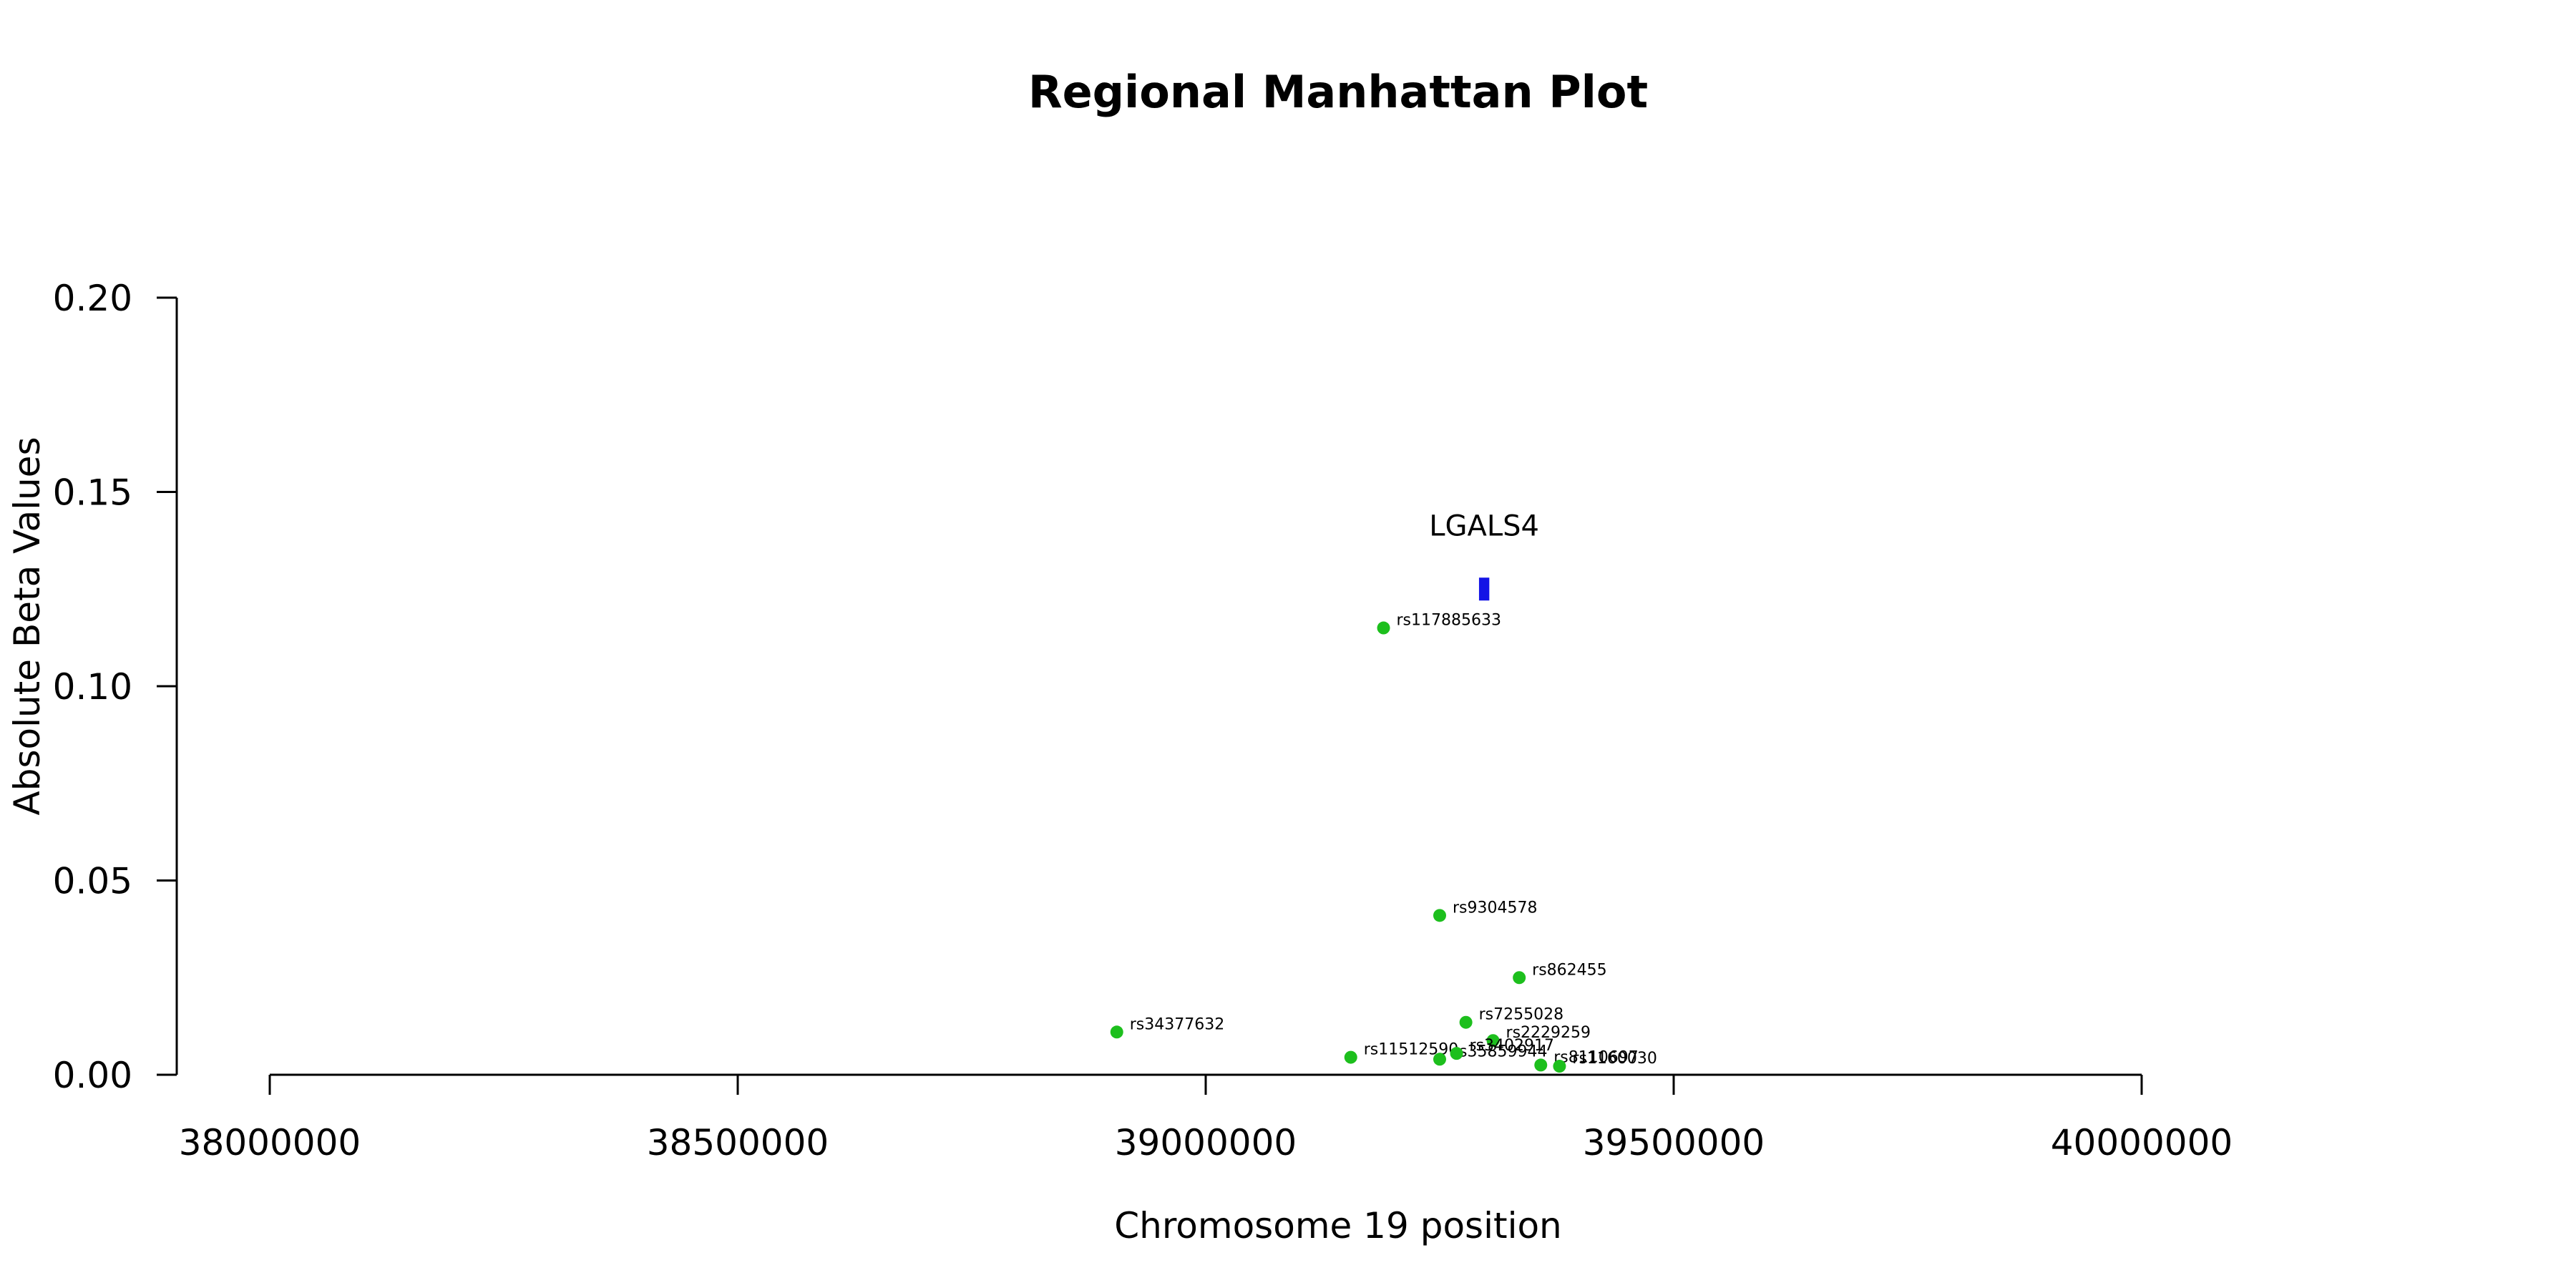 The height and width of the screenshot is (1288, 2576). I want to click on snp-label: rs35859944, so click(1500, 1051).